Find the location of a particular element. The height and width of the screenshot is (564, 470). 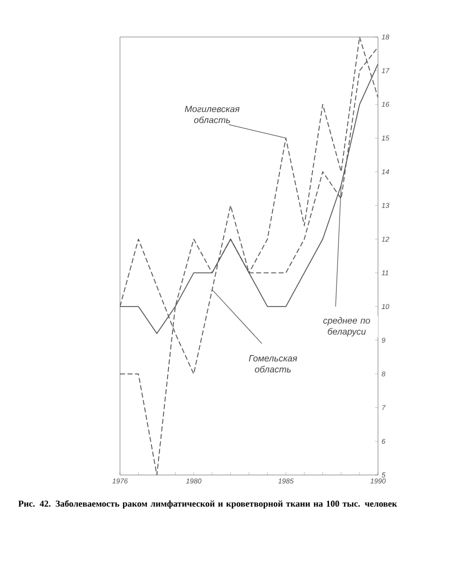

annotation: среднее по беларуси is located at coordinates (346, 326).